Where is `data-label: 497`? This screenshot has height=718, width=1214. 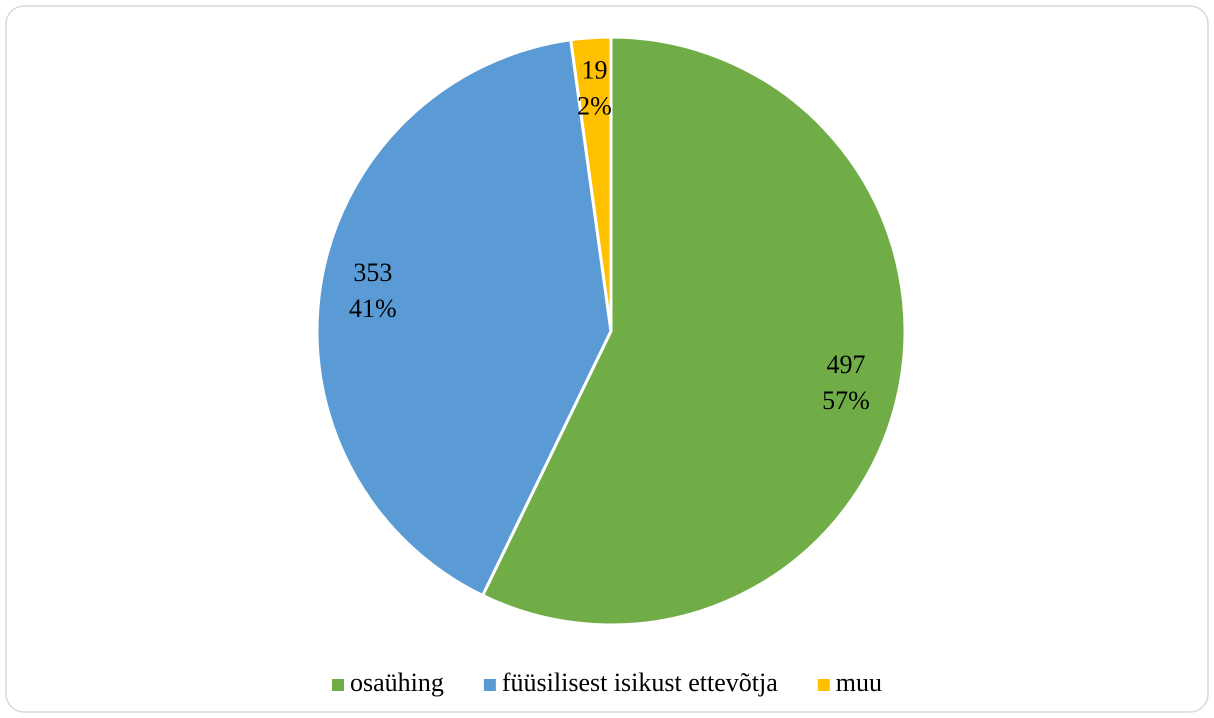 data-label: 497 is located at coordinates (845, 364).